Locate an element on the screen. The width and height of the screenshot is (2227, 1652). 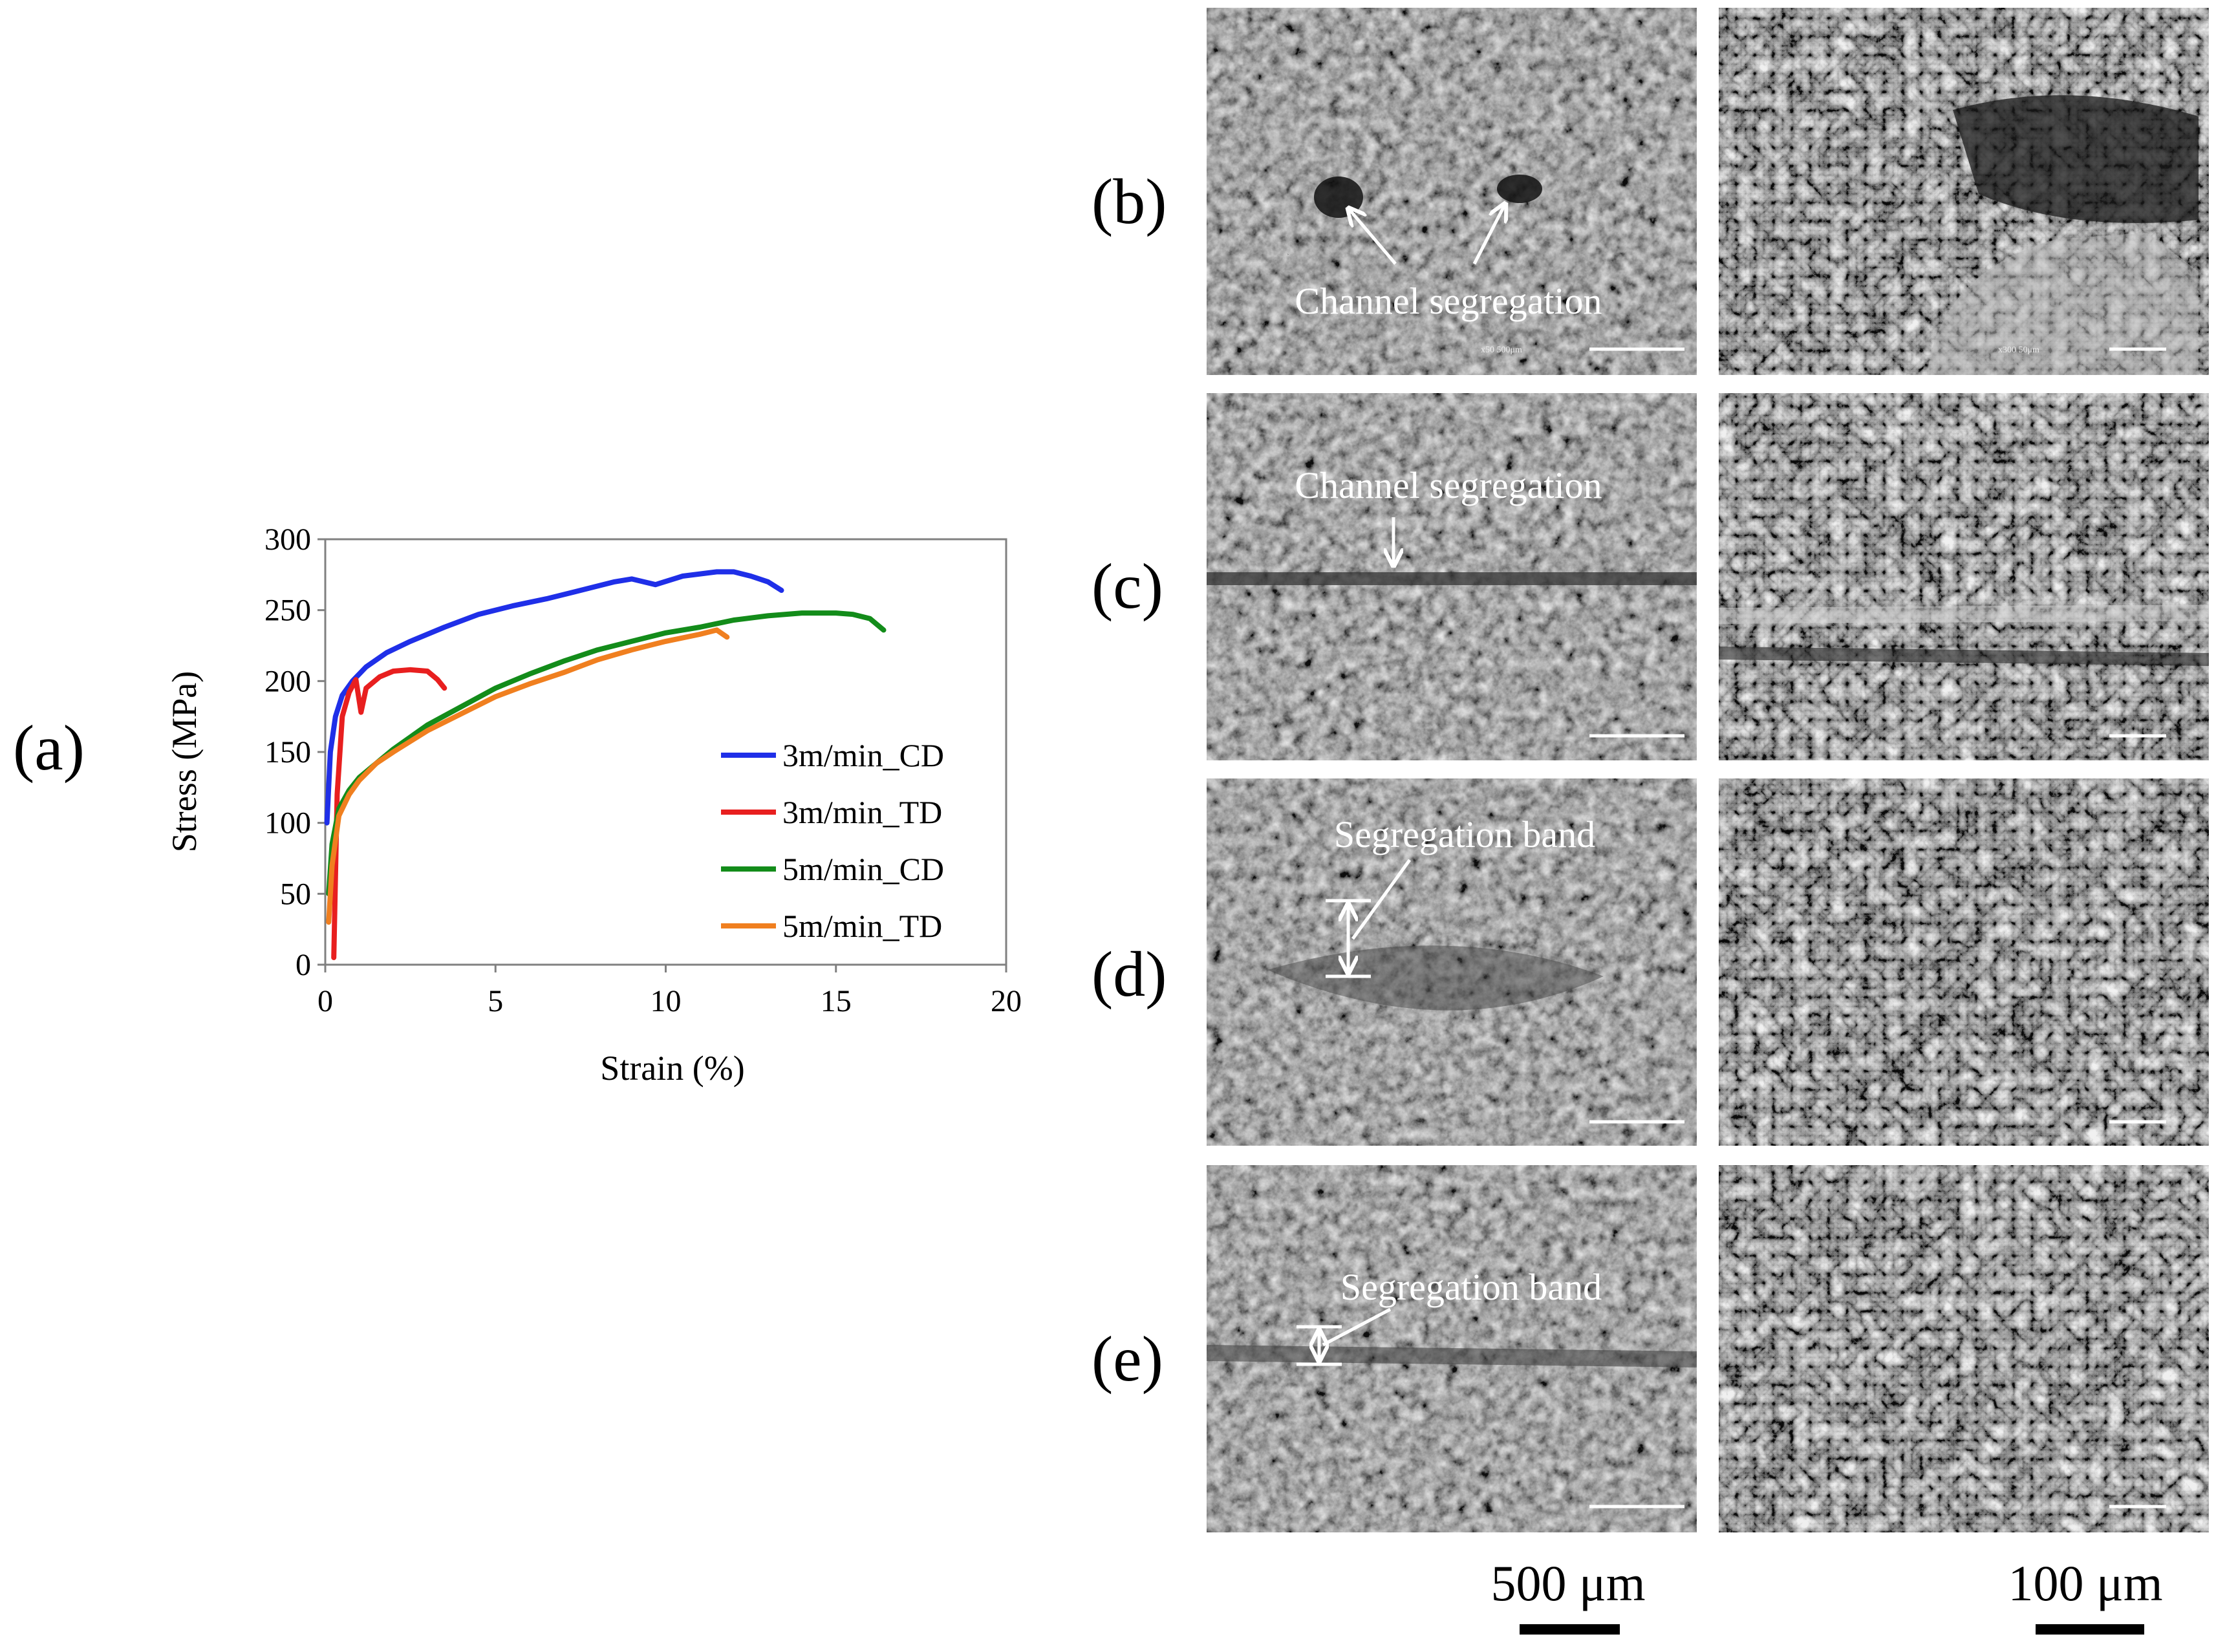
sem-bar-text-b-low: x50 500μm is located at coordinates (1501, 350).